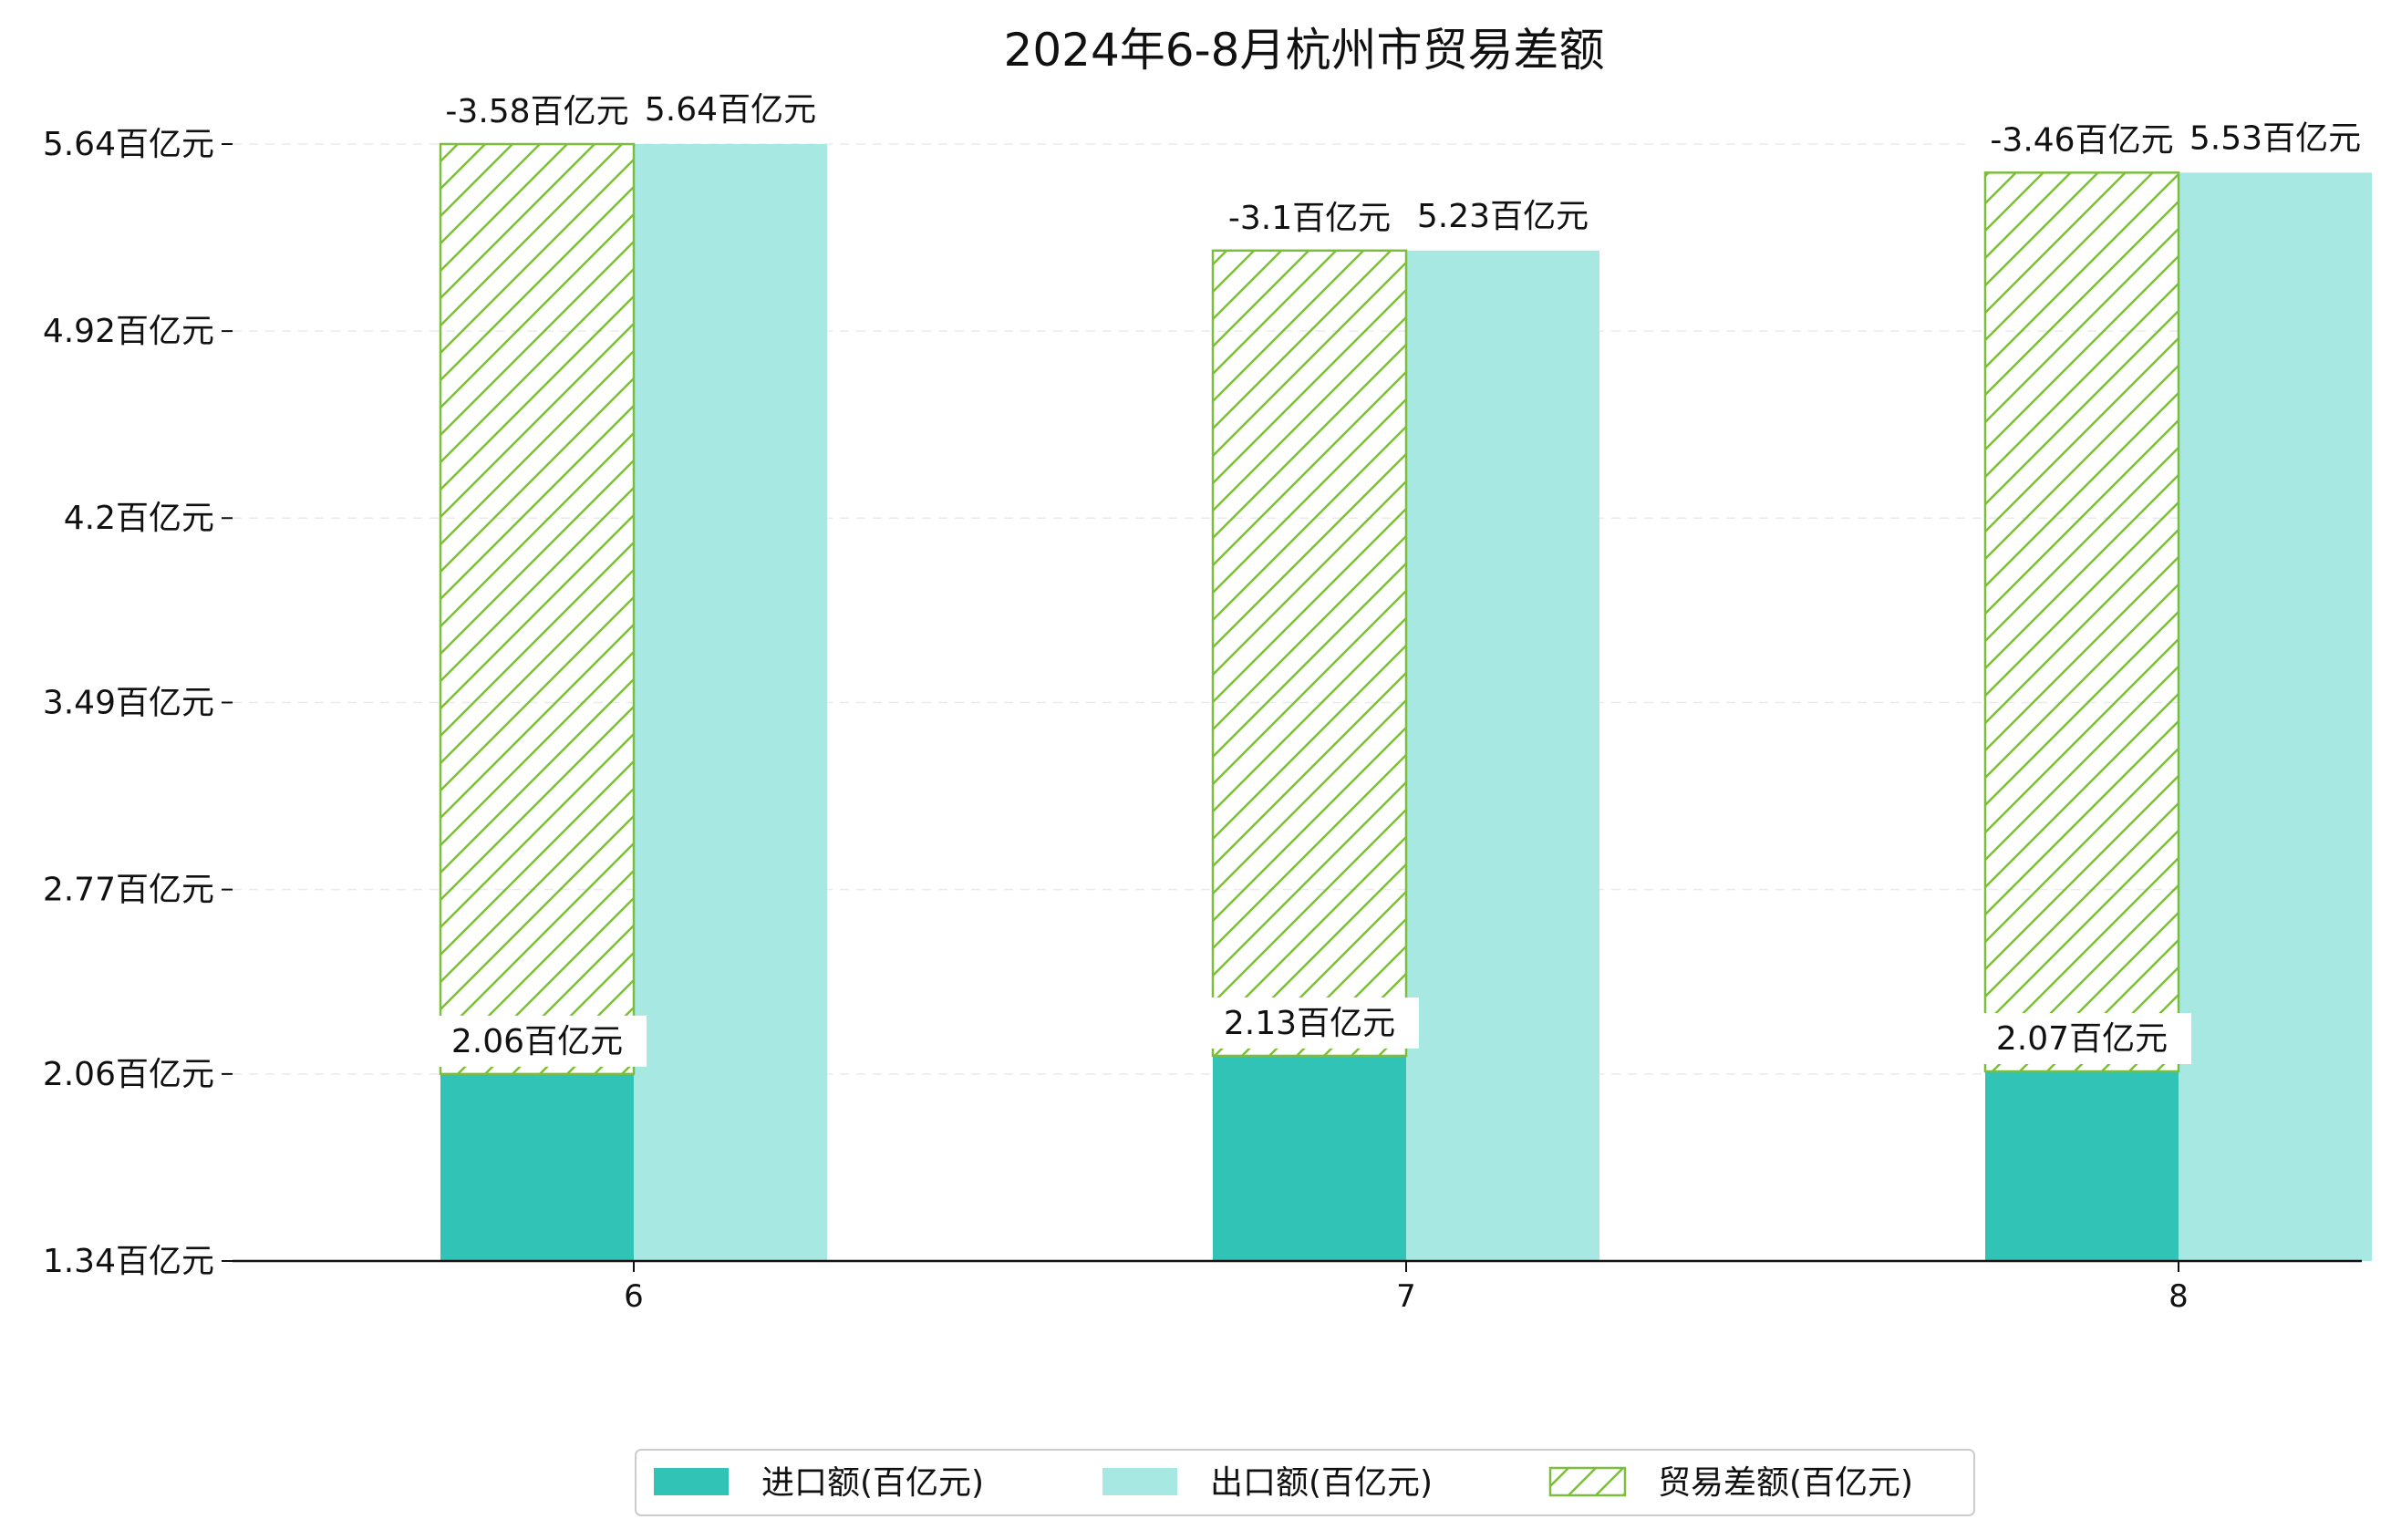 The width and height of the screenshot is (2391, 1540). Describe the element at coordinates (1140, 1481) in the screenshot. I see `legend-item-export-swatch` at that location.